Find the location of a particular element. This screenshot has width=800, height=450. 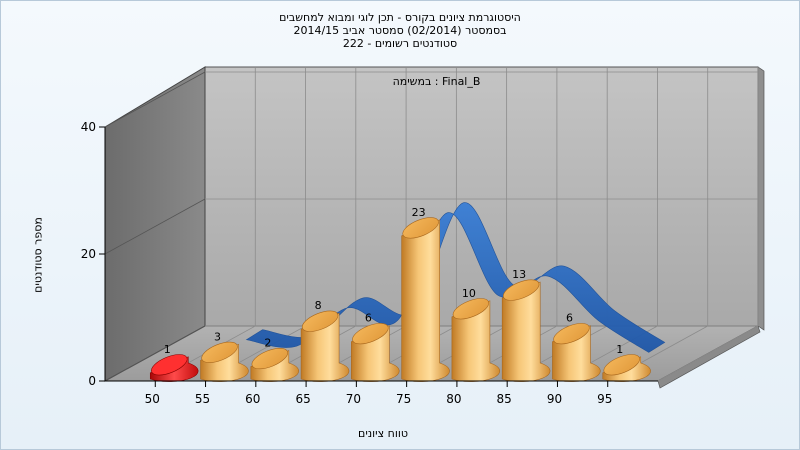

inner-label: במשימה : Final_B is located at coordinates (437, 81).